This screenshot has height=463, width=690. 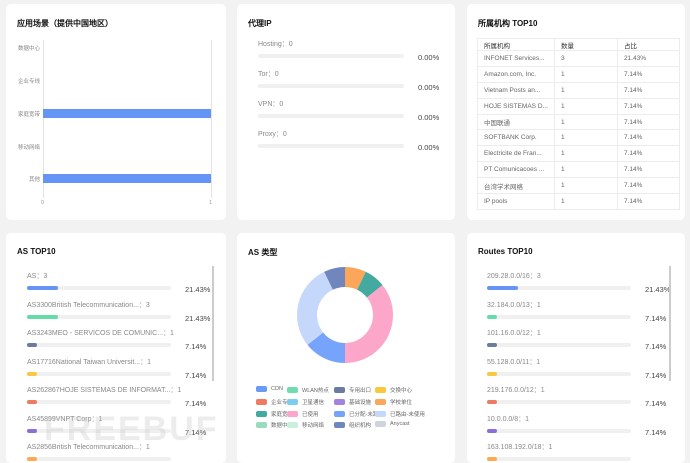 What do you see at coordinates (89, 362) in the screenshot?
I see `progress-label: AS17716National Taiwan Universit...：1` at bounding box center [89, 362].